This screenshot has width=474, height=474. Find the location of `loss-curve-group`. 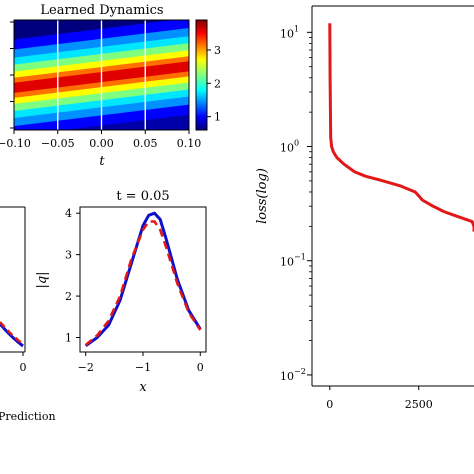

loss-curve-group is located at coordinates (401, 127).